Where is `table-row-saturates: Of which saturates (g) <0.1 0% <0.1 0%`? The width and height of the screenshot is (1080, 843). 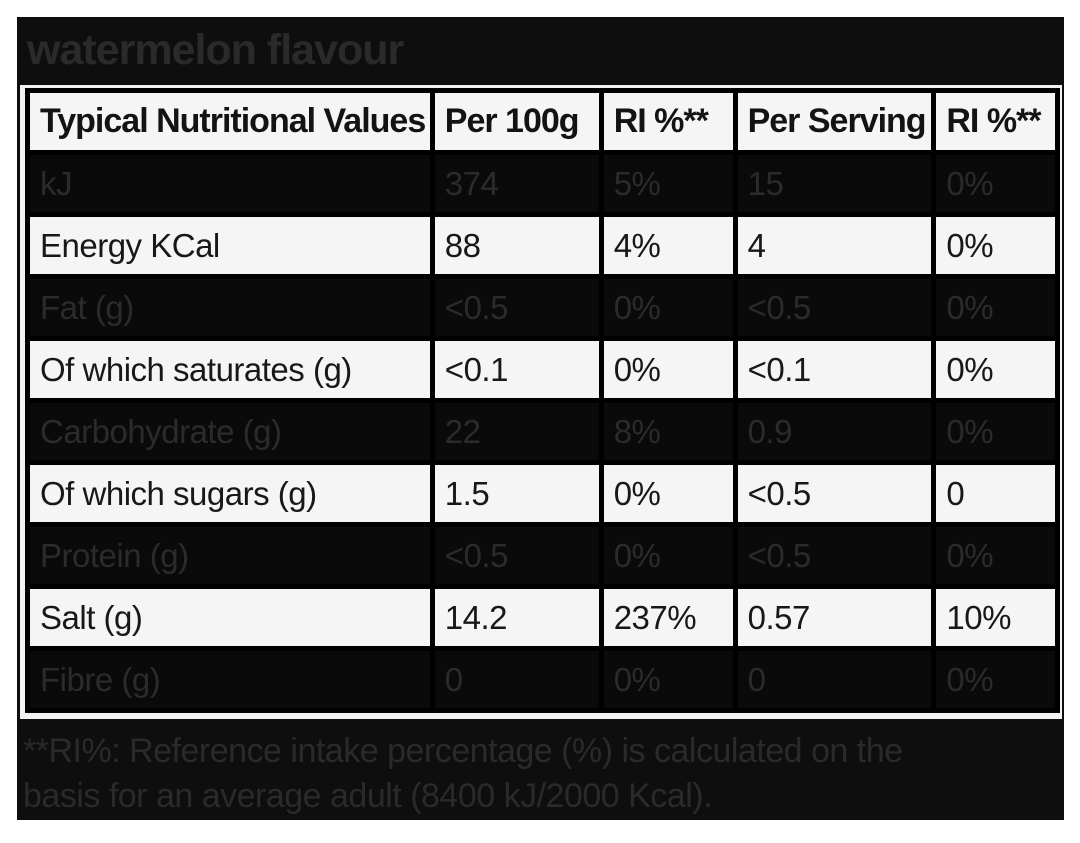
table-row-saturates: Of which saturates (g) <0.1 0% <0.1 0% is located at coordinates (542, 369).